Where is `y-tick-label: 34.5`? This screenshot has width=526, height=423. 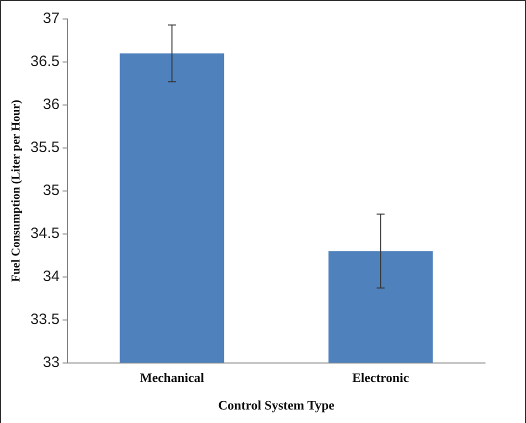
y-tick-label: 34.5 is located at coordinates (45, 233).